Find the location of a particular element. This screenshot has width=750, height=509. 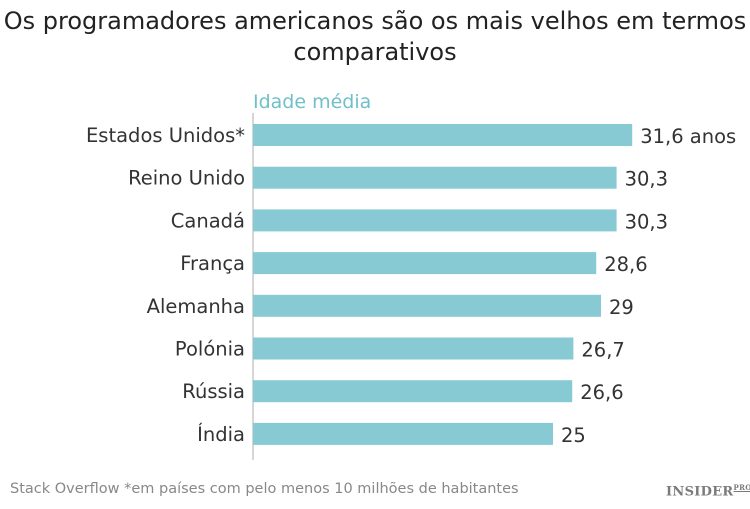

category-label: Índia is located at coordinates (221, 434).